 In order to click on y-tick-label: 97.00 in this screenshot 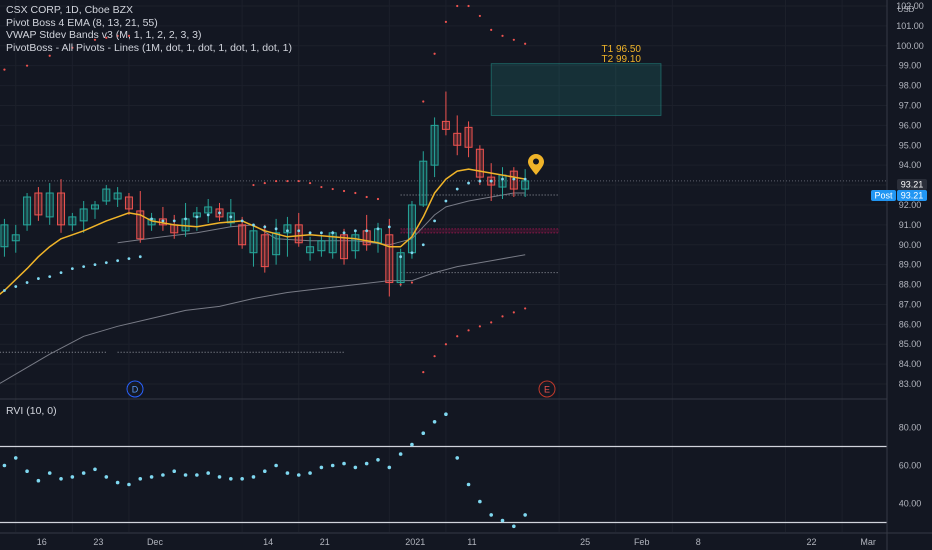, I will do `click(910, 105)`.